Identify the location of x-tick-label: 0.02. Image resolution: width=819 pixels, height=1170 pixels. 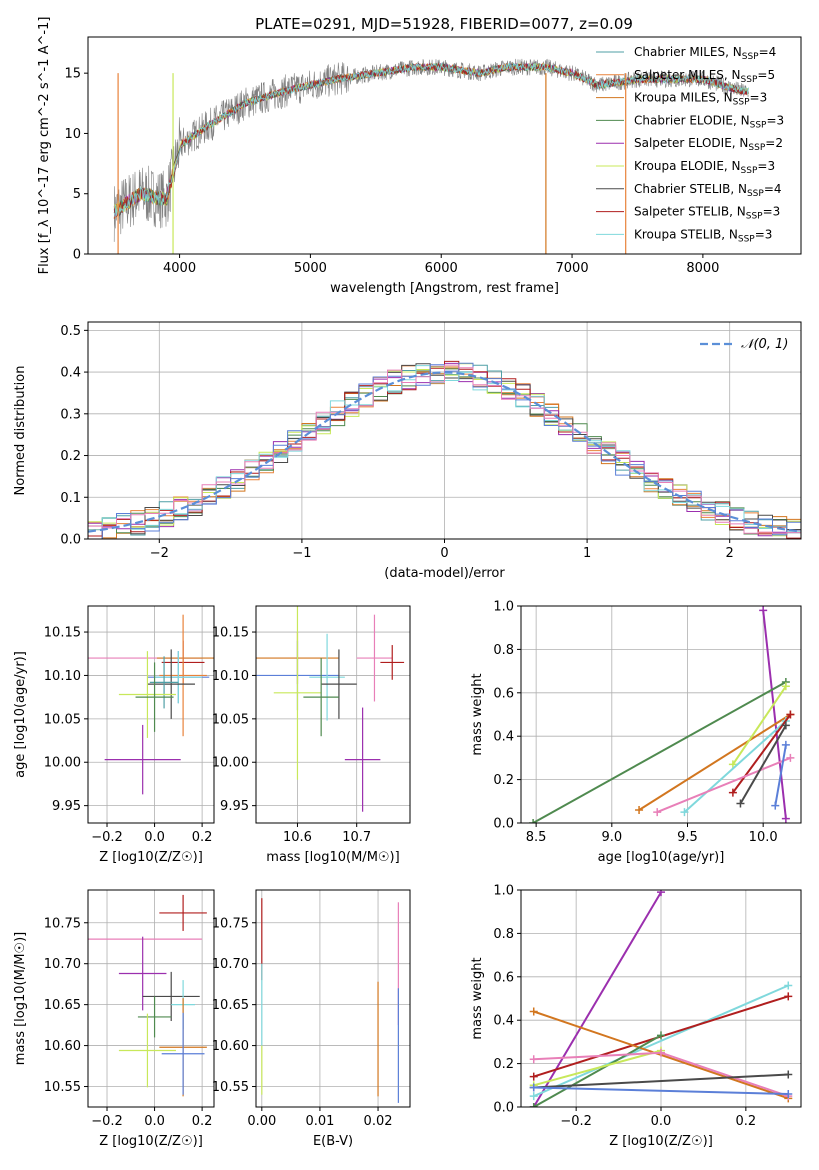
(378, 1121).